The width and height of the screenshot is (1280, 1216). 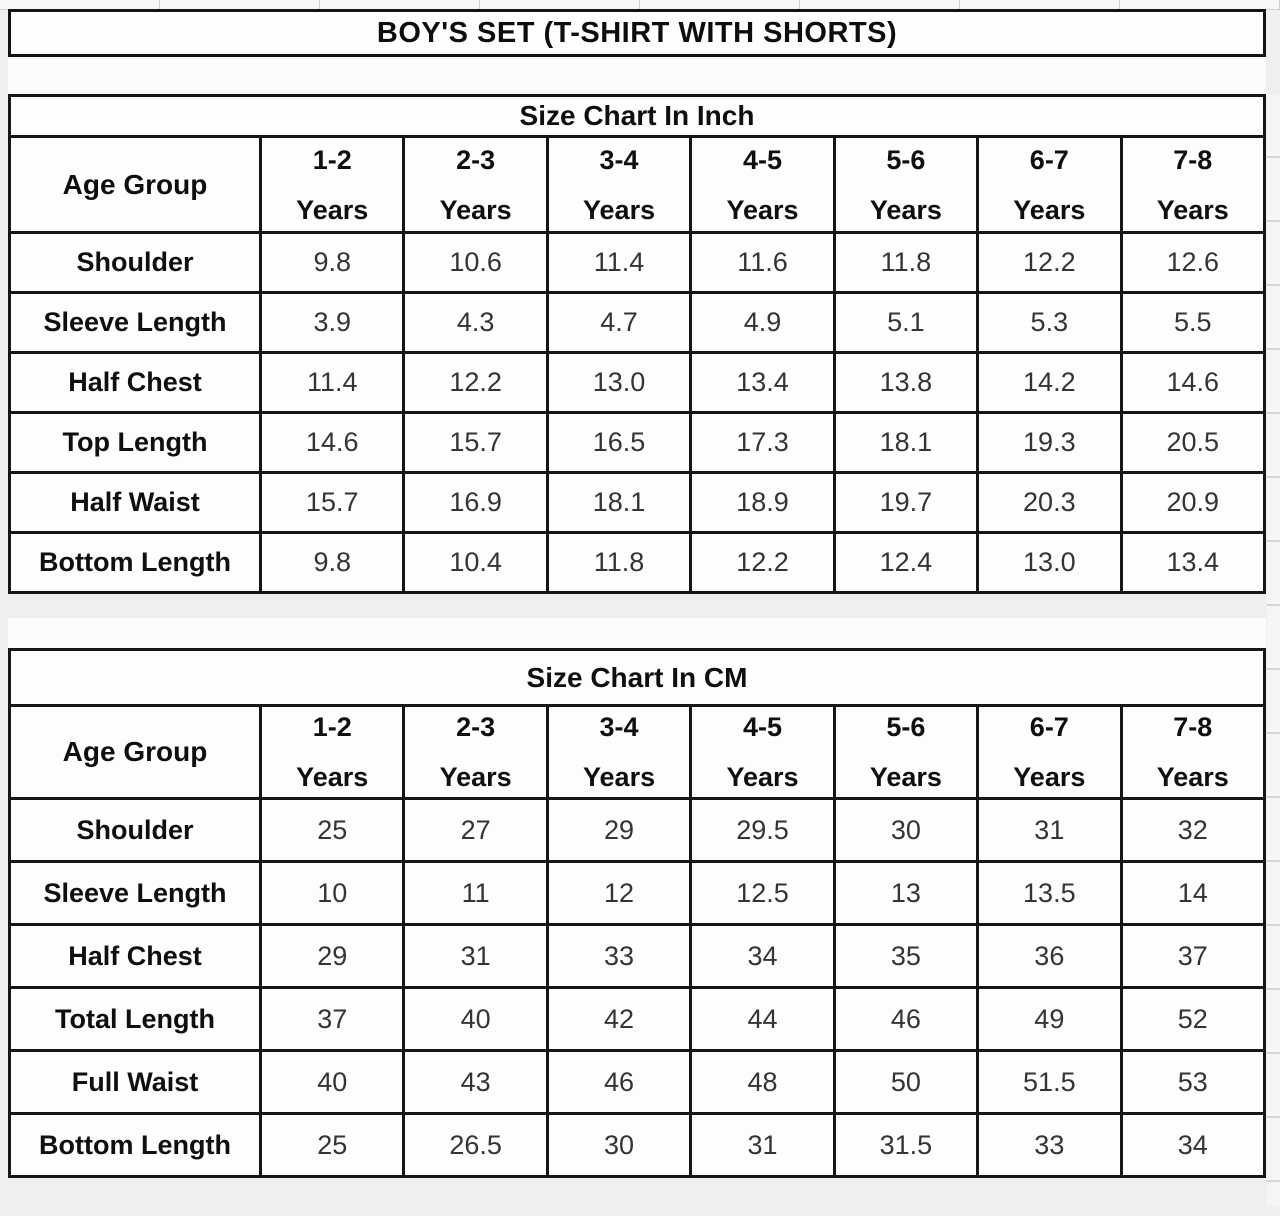 What do you see at coordinates (475, 893) in the screenshot?
I see `size-value: 11` at bounding box center [475, 893].